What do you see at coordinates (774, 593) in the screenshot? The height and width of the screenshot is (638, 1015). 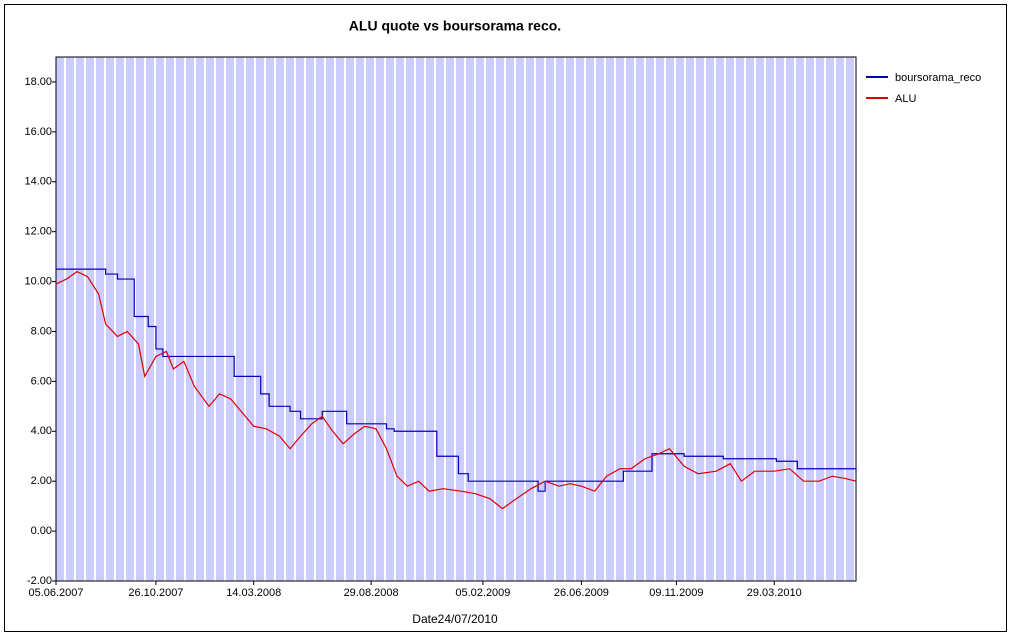 I see `x-tick-label: 29.03.2010` at bounding box center [774, 593].